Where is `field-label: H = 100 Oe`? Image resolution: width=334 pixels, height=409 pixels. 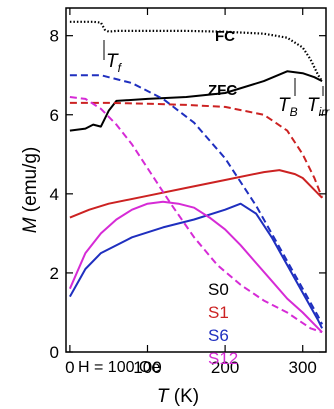 field-label: H = 100 Oe is located at coordinates (119, 367).